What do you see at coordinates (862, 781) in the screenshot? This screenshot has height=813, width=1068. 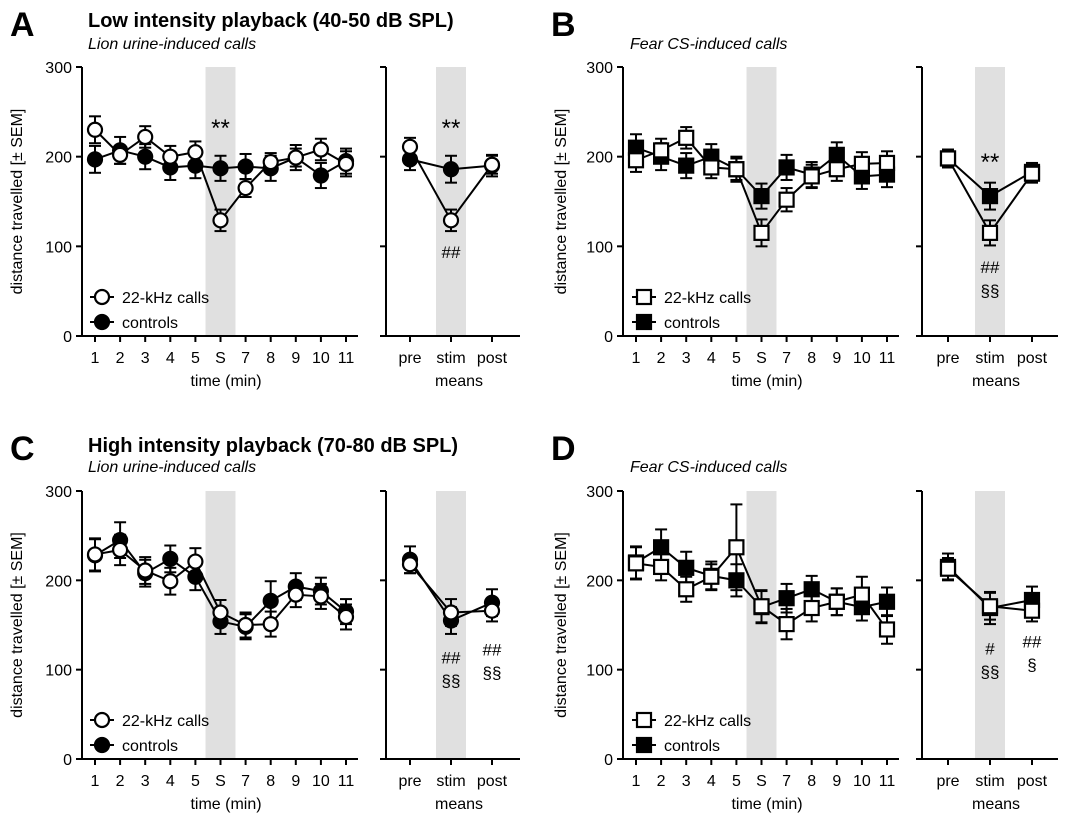 I see `panel-d-time-x-tick-label: 10` at bounding box center [862, 781].